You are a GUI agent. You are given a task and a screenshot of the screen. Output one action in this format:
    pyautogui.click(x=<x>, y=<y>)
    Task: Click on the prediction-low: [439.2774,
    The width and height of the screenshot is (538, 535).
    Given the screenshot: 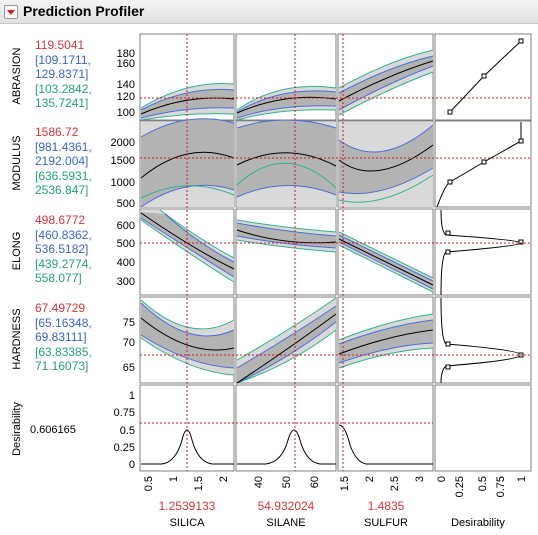 What is the action you would take?
    pyautogui.click(x=63, y=263)
    